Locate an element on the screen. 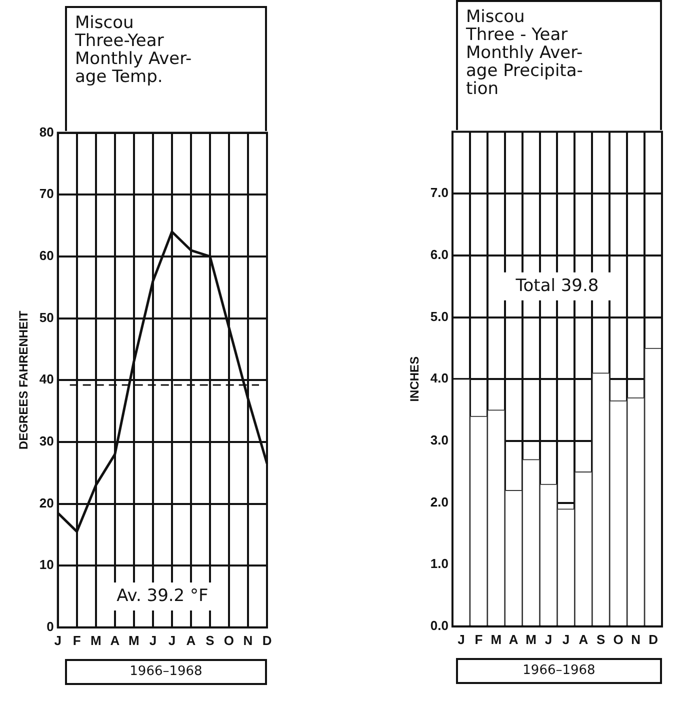 Image resolution: width=678 pixels, height=702 pixels. y-tick-label: 60 is located at coordinates (46, 256).